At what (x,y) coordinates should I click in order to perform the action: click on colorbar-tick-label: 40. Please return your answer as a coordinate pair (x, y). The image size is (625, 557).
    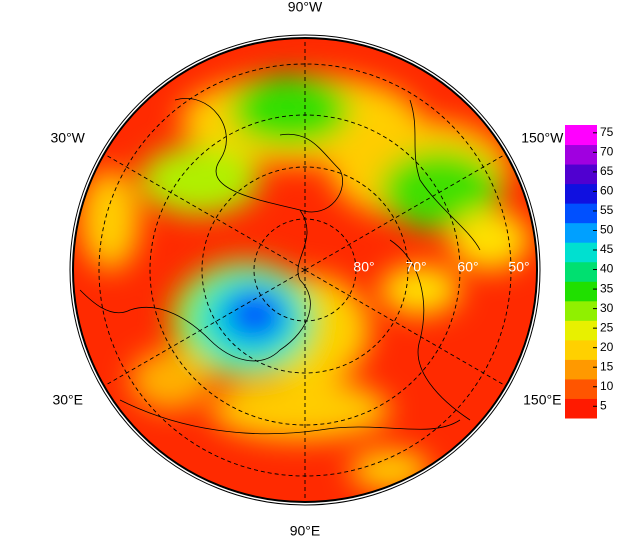
    Looking at the image, I should click on (607, 269).